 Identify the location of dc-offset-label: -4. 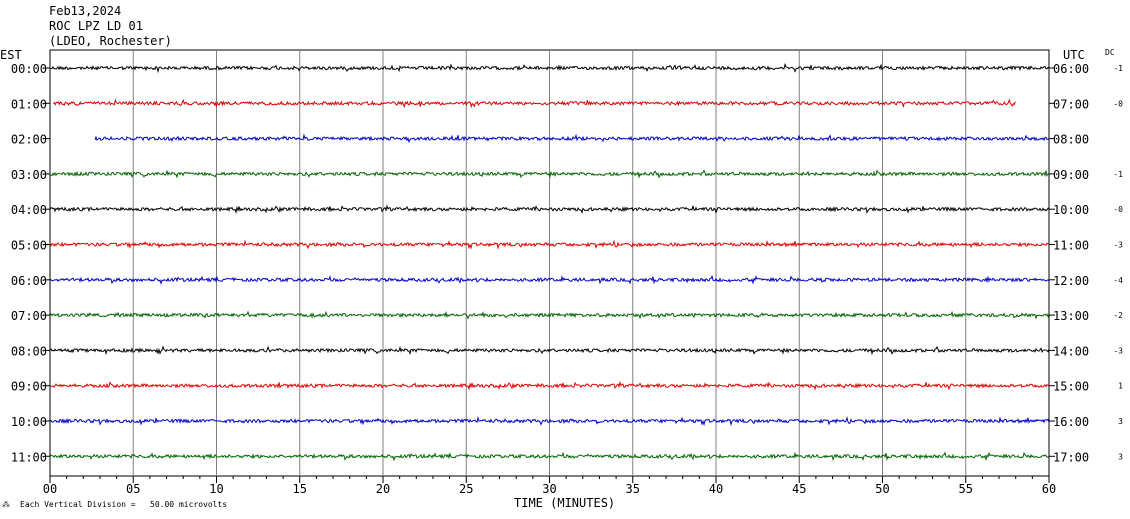
(1118, 280).